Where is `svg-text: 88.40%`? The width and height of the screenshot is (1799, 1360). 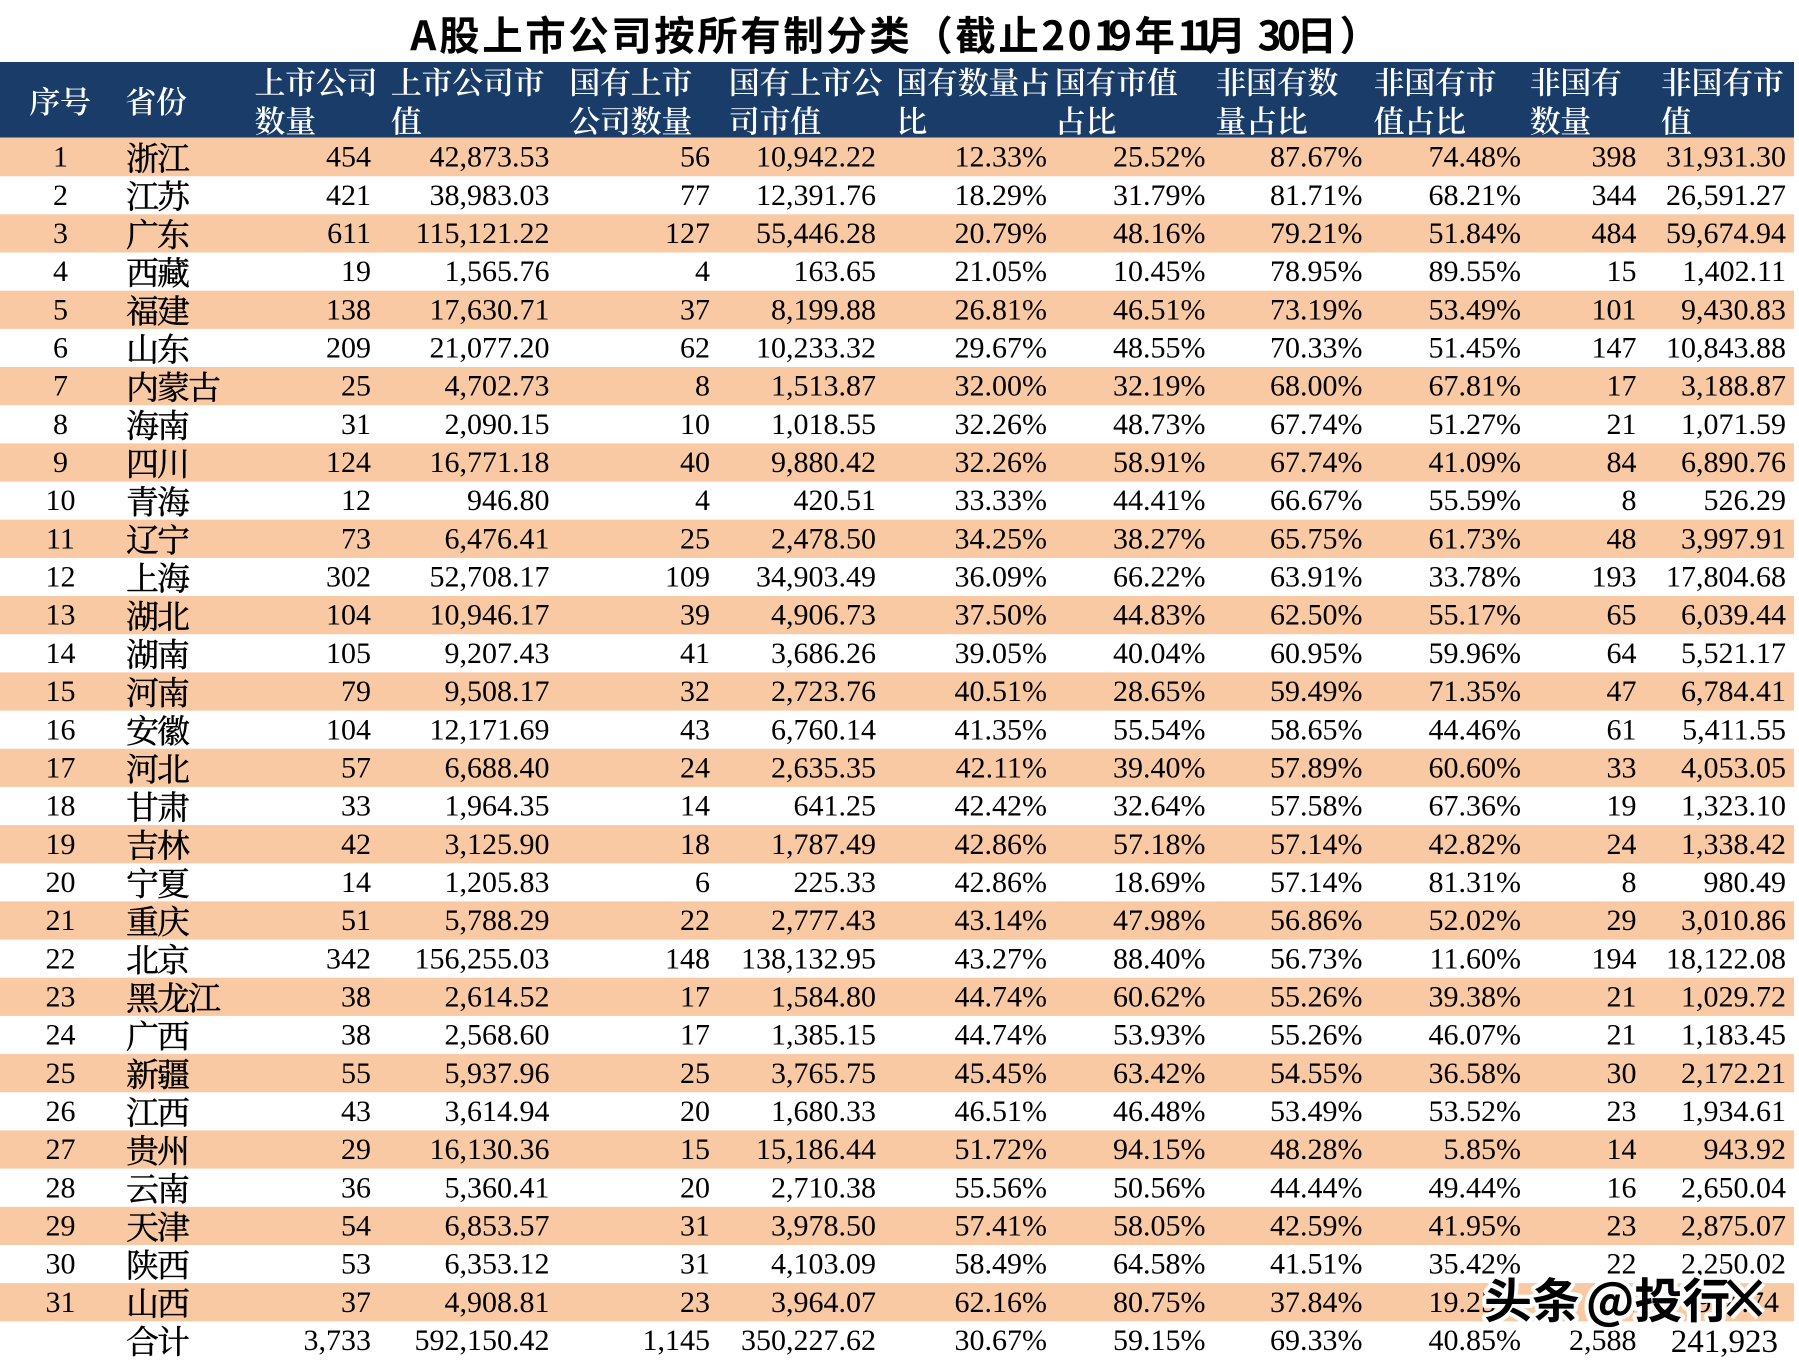 svg-text: 88.40% is located at coordinates (1159, 958).